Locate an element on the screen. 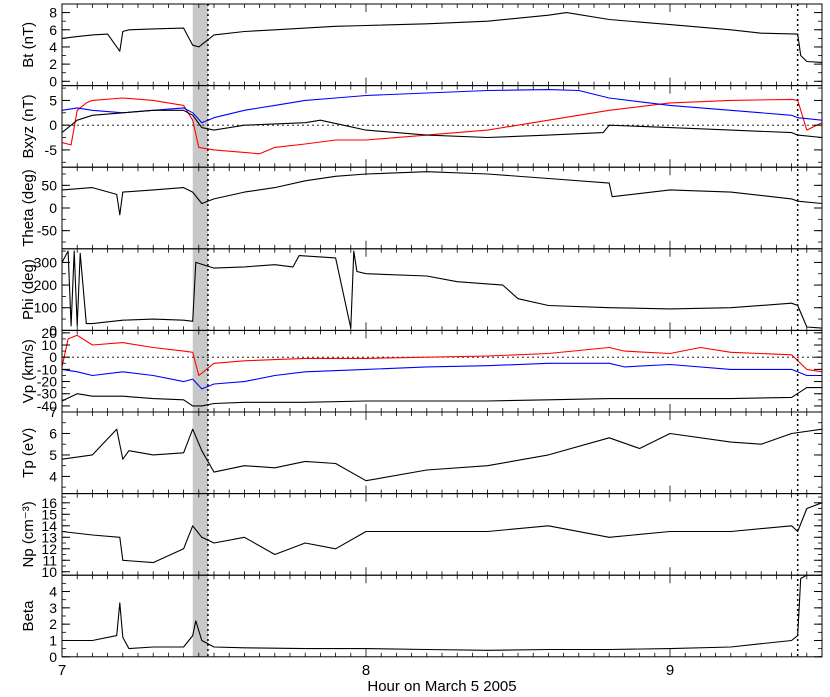  theta-series-group is located at coordinates (442, 193).